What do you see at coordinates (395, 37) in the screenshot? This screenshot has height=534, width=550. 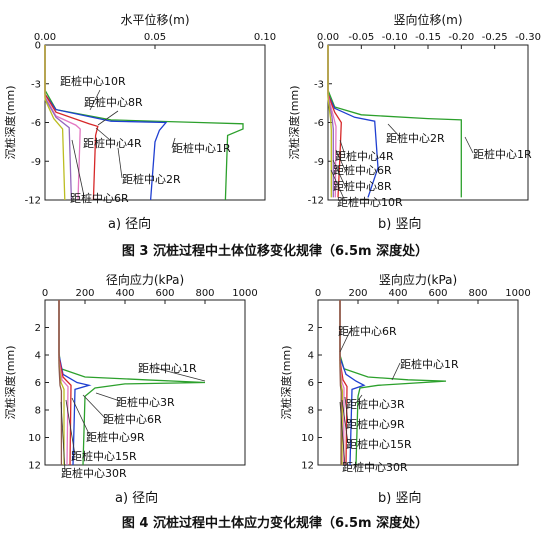 I see `fig3b-x-tick-label: -0.10` at bounding box center [395, 37].